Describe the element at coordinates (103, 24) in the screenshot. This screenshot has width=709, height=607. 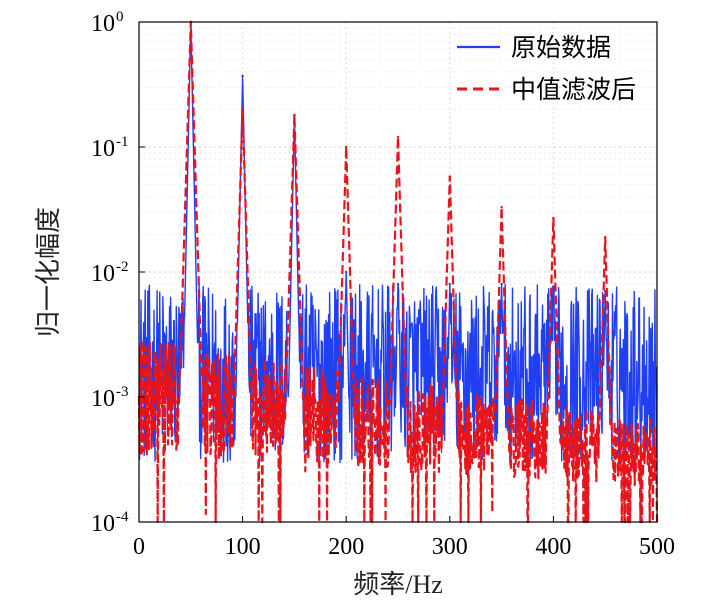
I see `y-tick-label-4: 10` at that location.